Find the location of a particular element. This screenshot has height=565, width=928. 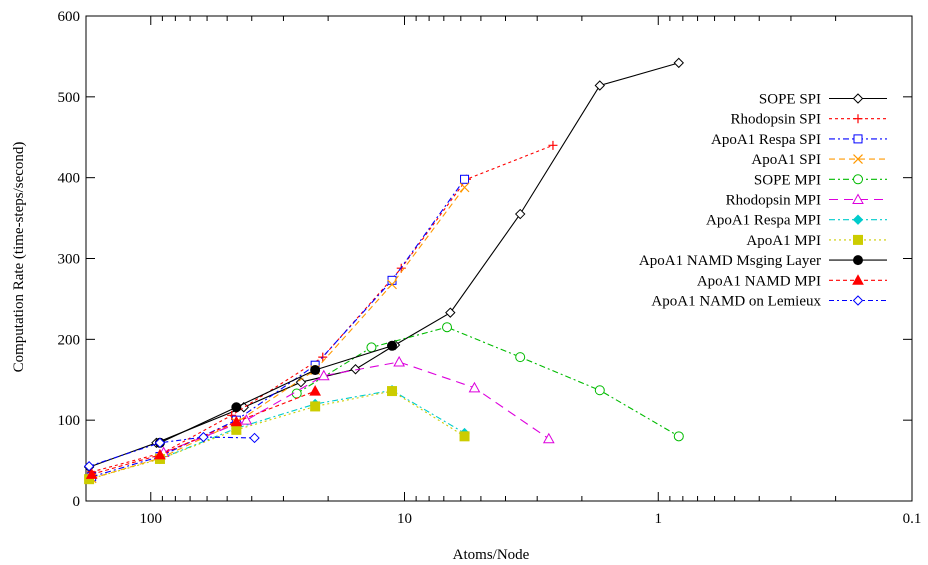

legend-label: ApoA1 SPI is located at coordinates (786, 160).